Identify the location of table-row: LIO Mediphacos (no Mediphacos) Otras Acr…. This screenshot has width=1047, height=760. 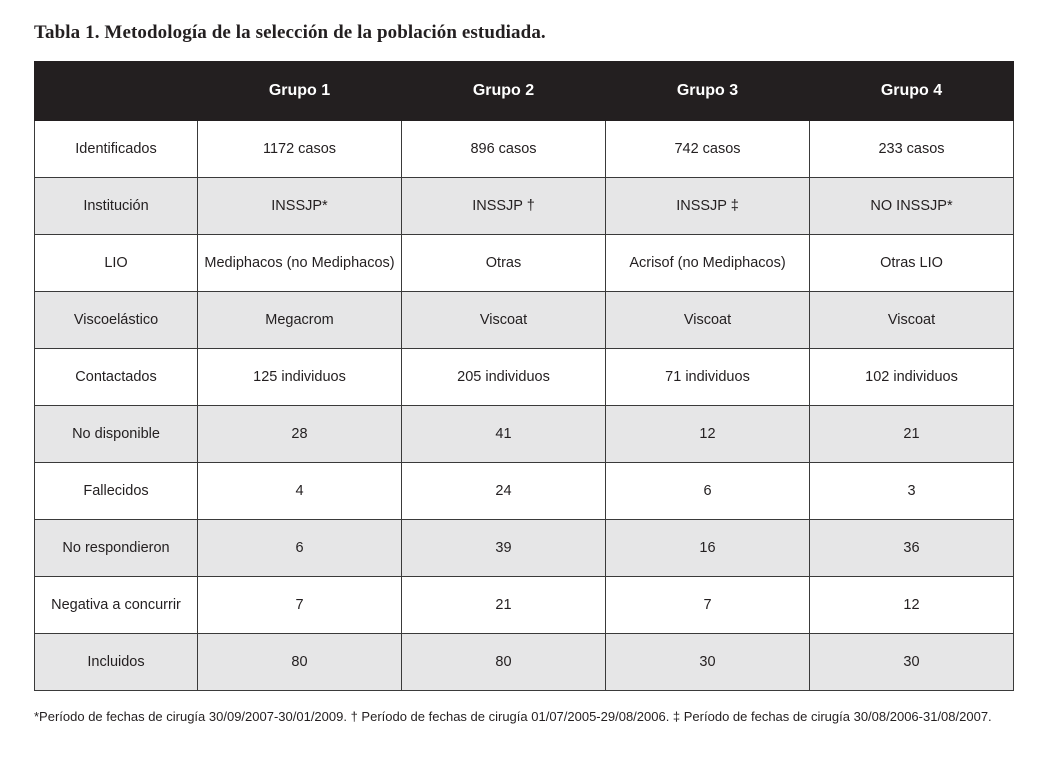
(524, 263).